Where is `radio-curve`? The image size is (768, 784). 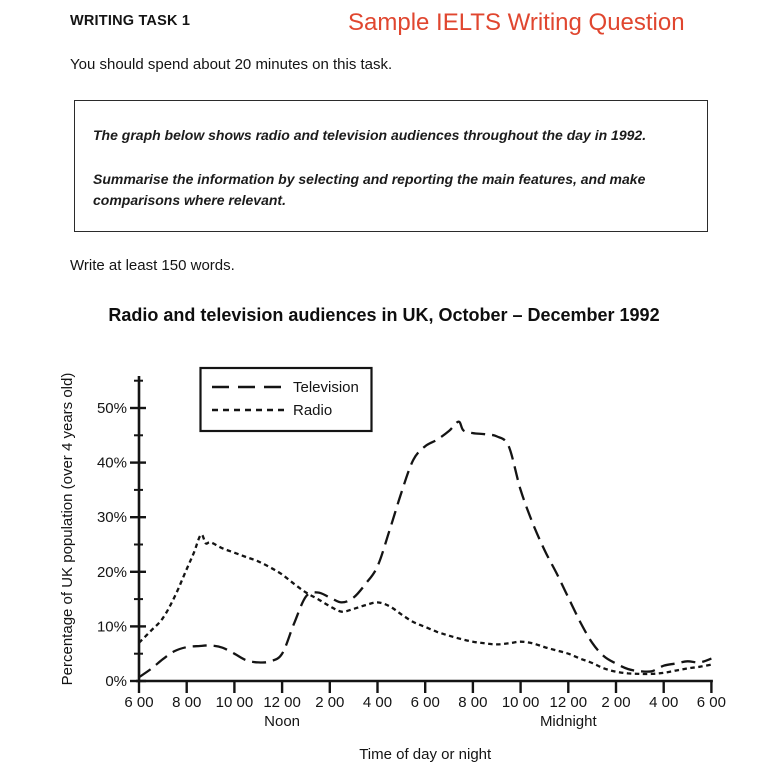 radio-curve is located at coordinates (425, 604).